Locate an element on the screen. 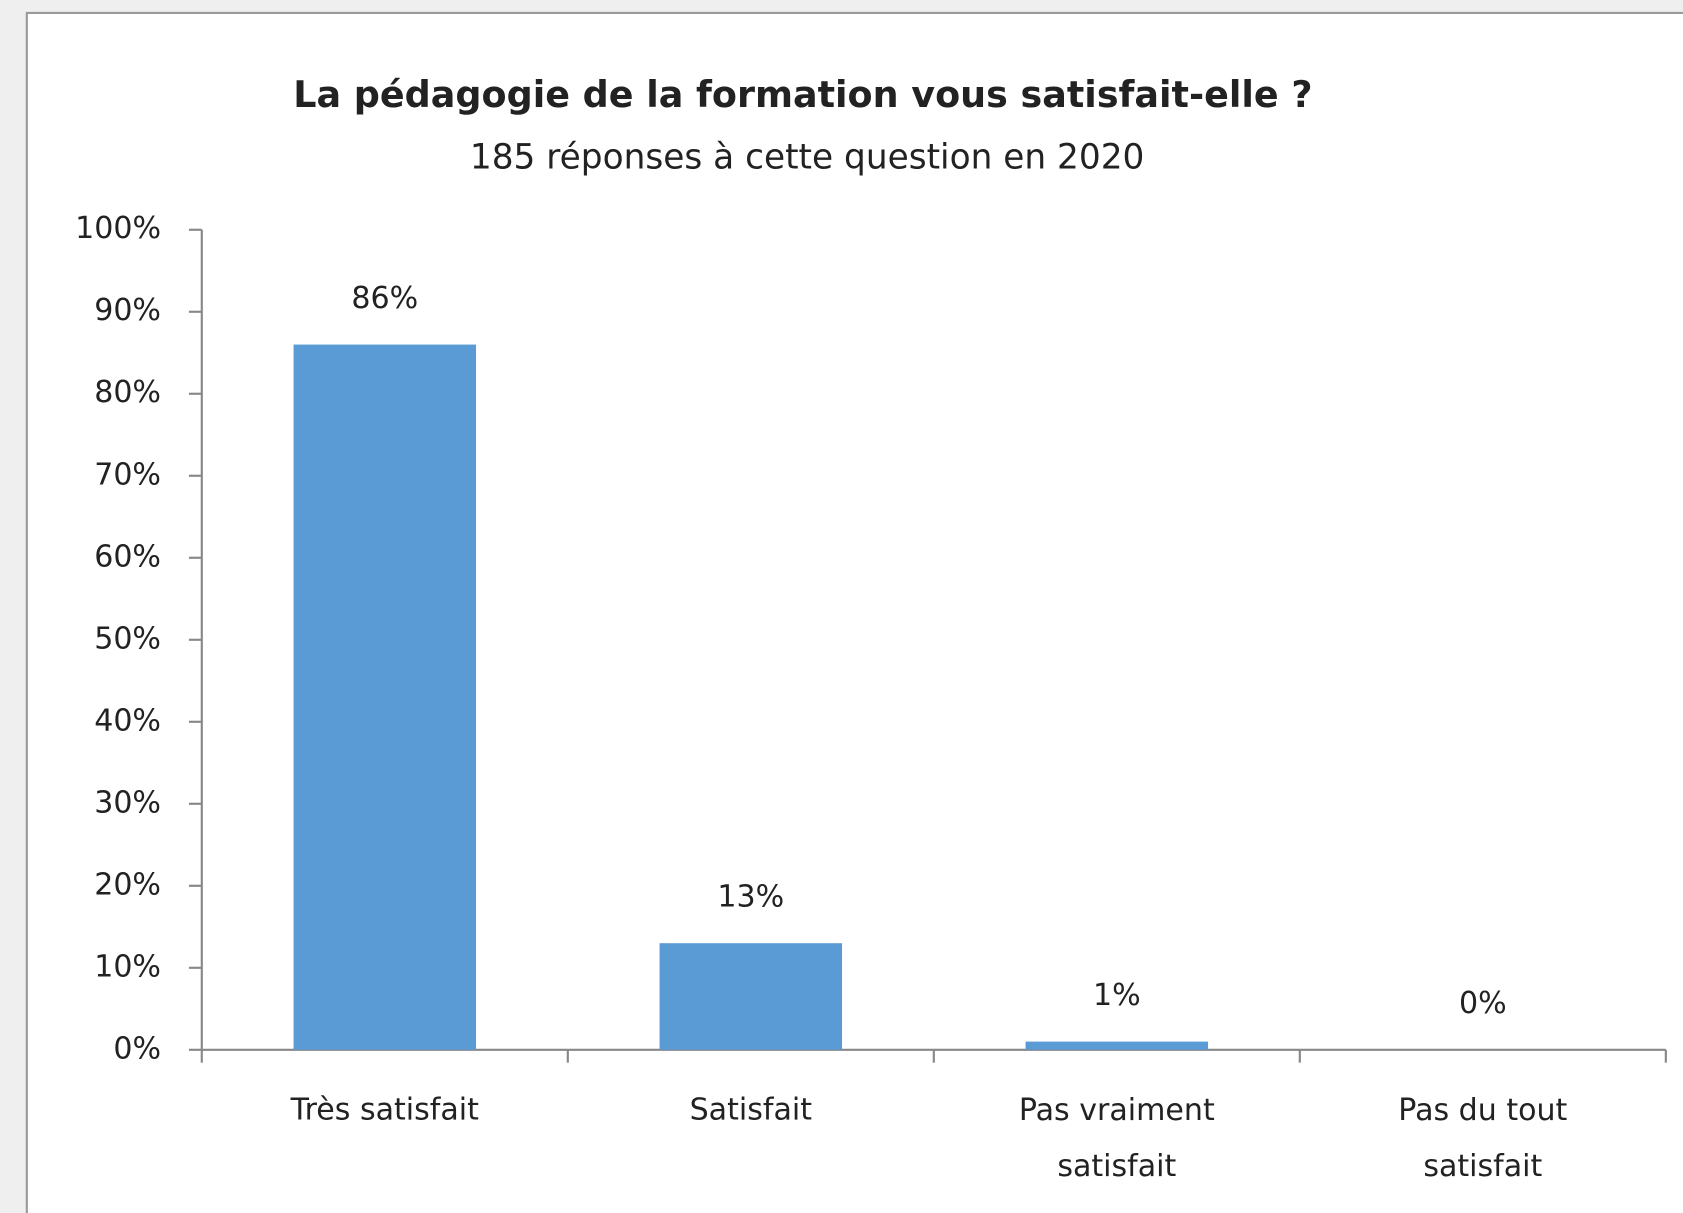 This screenshot has height=1213, width=1683. value-label: 0% is located at coordinates (1483, 1003).